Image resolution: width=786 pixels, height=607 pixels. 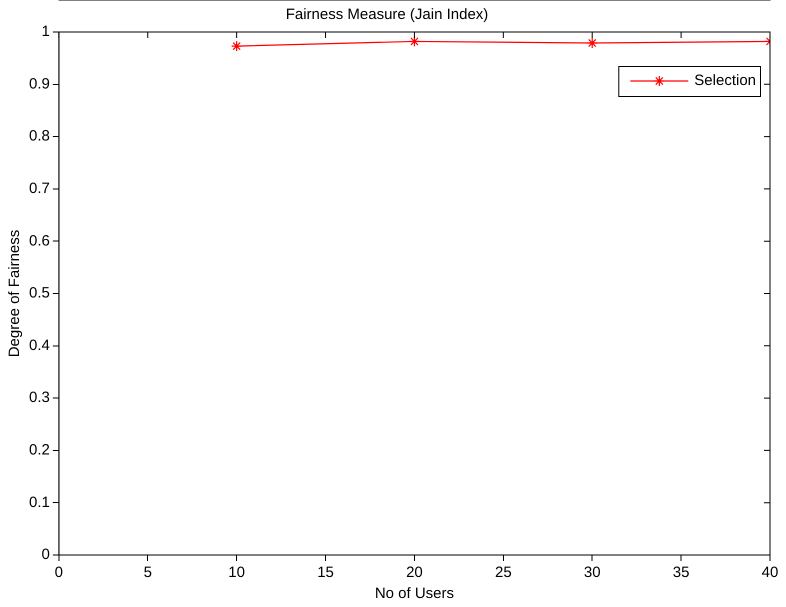 What do you see at coordinates (39, 83) in the screenshot?
I see `y-tick-label: 0.9` at bounding box center [39, 83].